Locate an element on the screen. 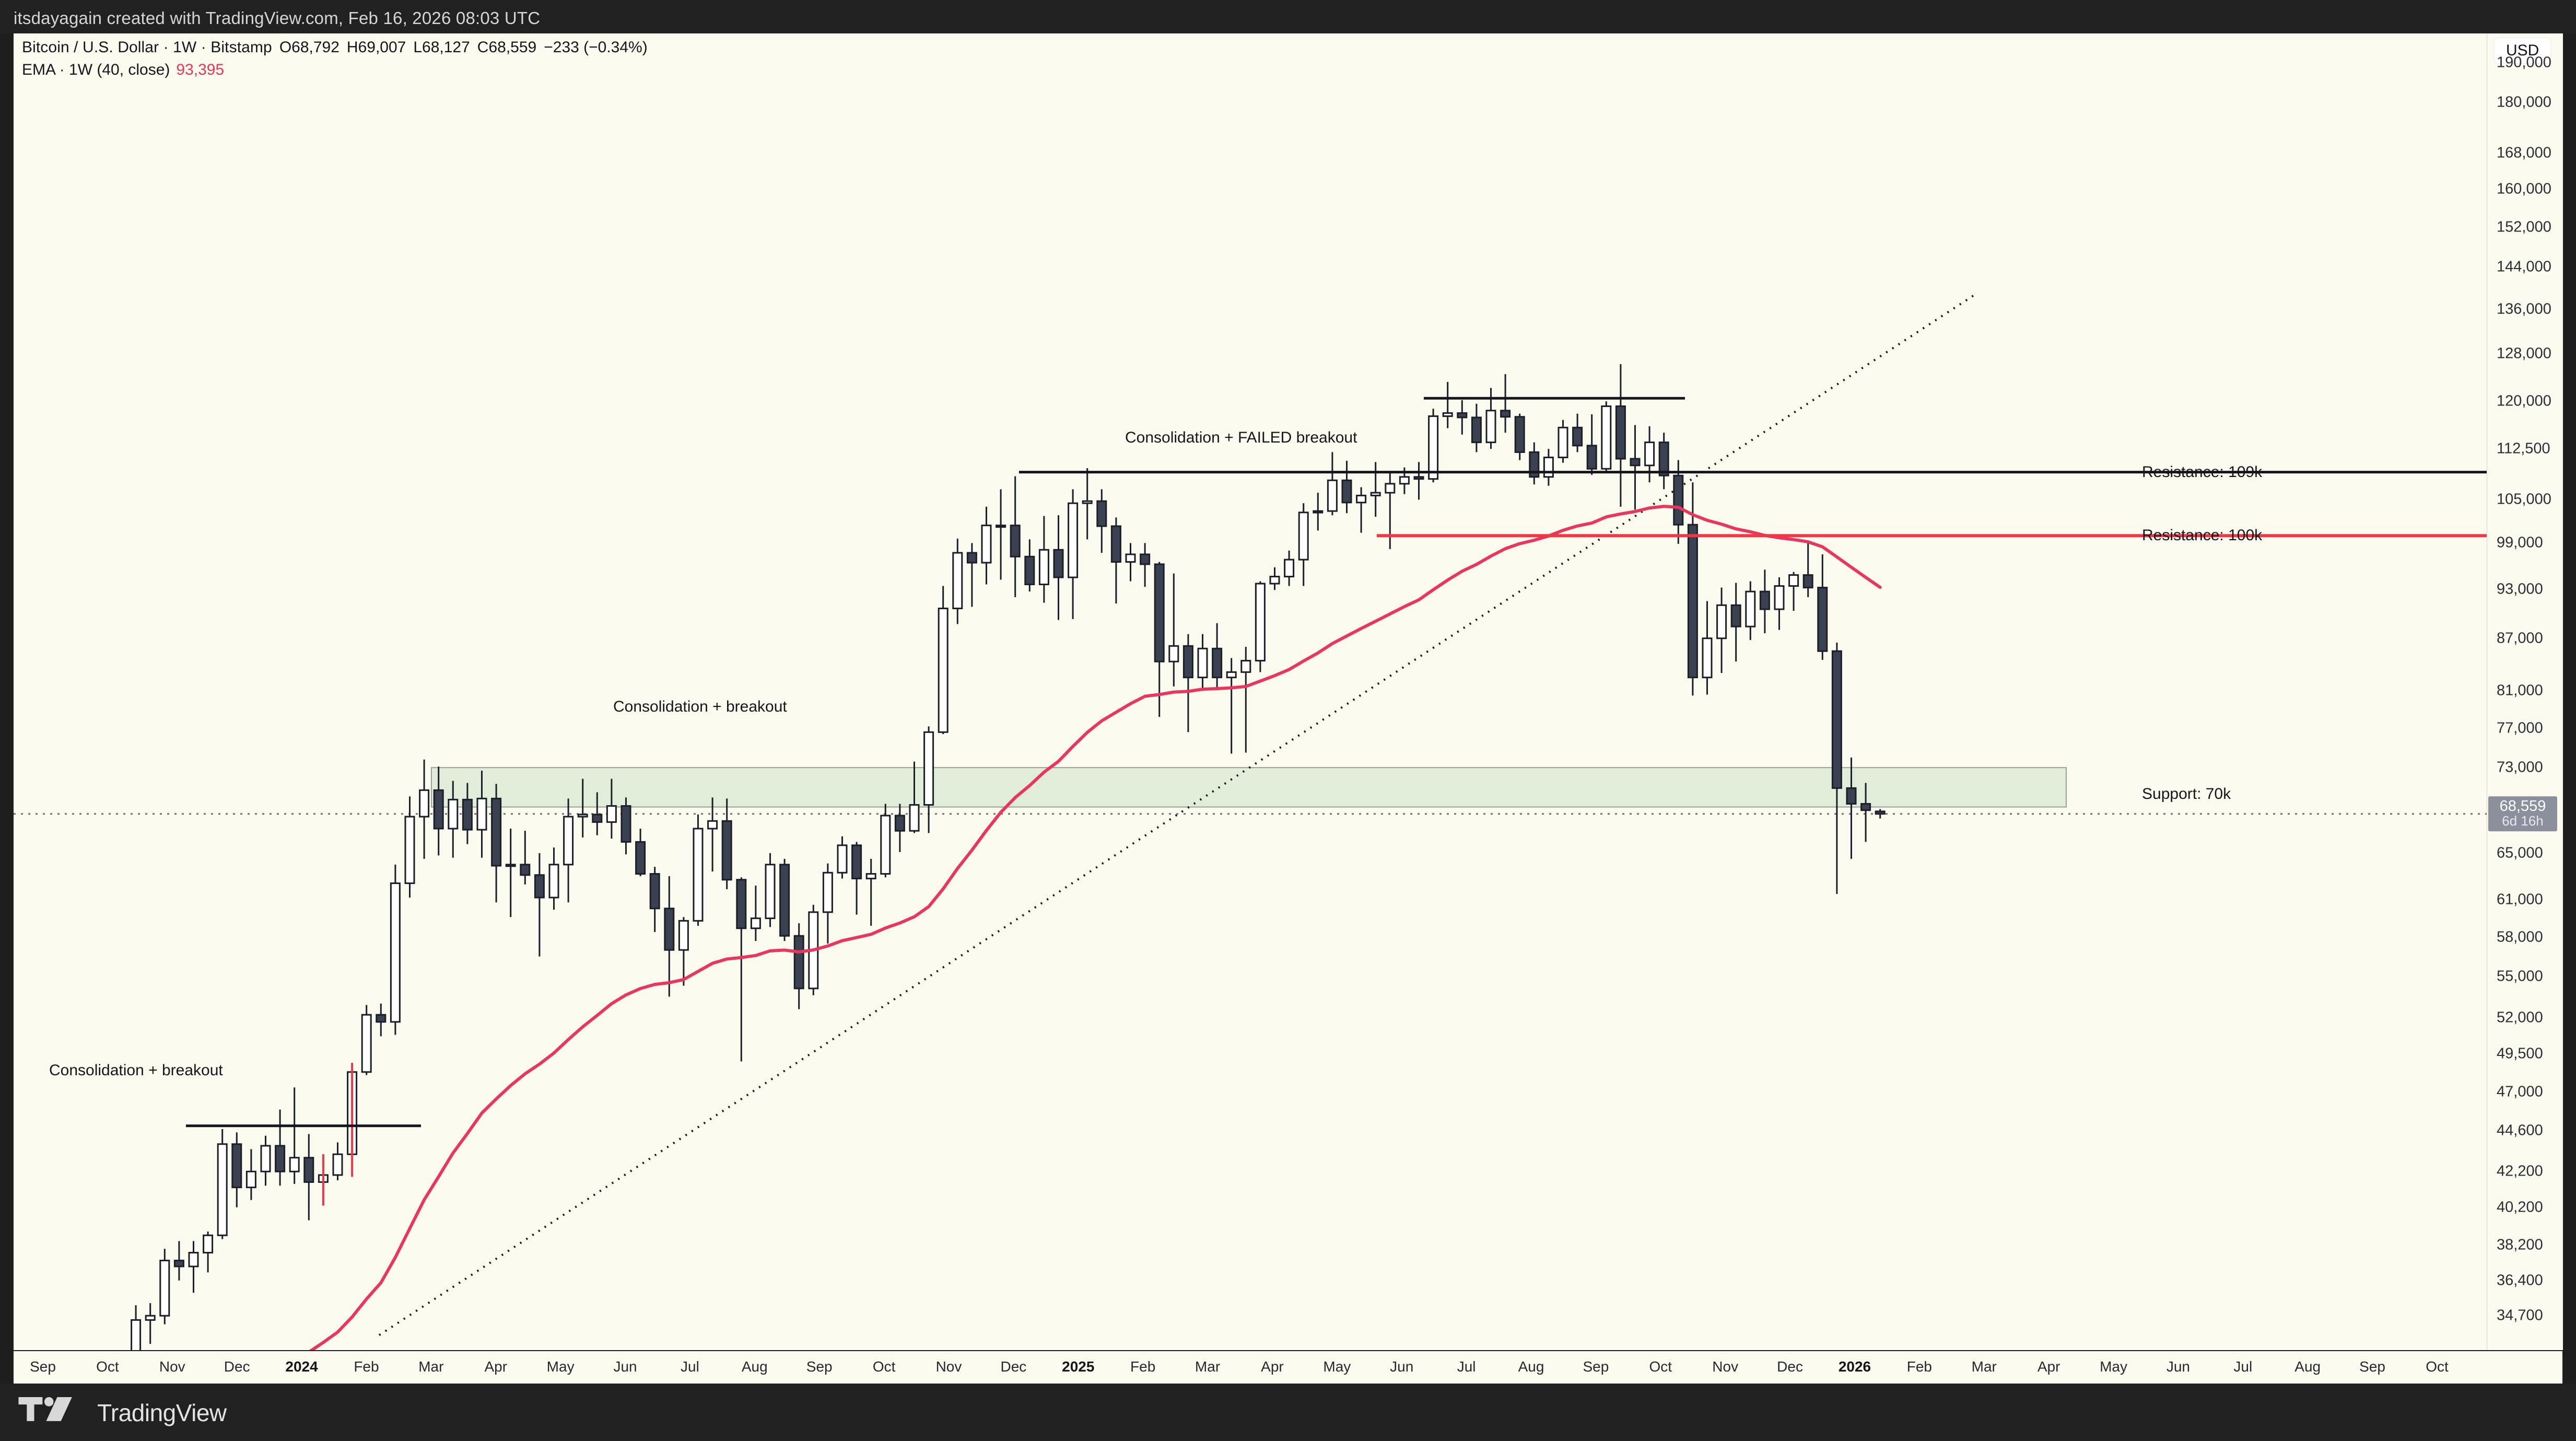  label-resistance-100k: Resistance: 100k is located at coordinates (2202, 535).